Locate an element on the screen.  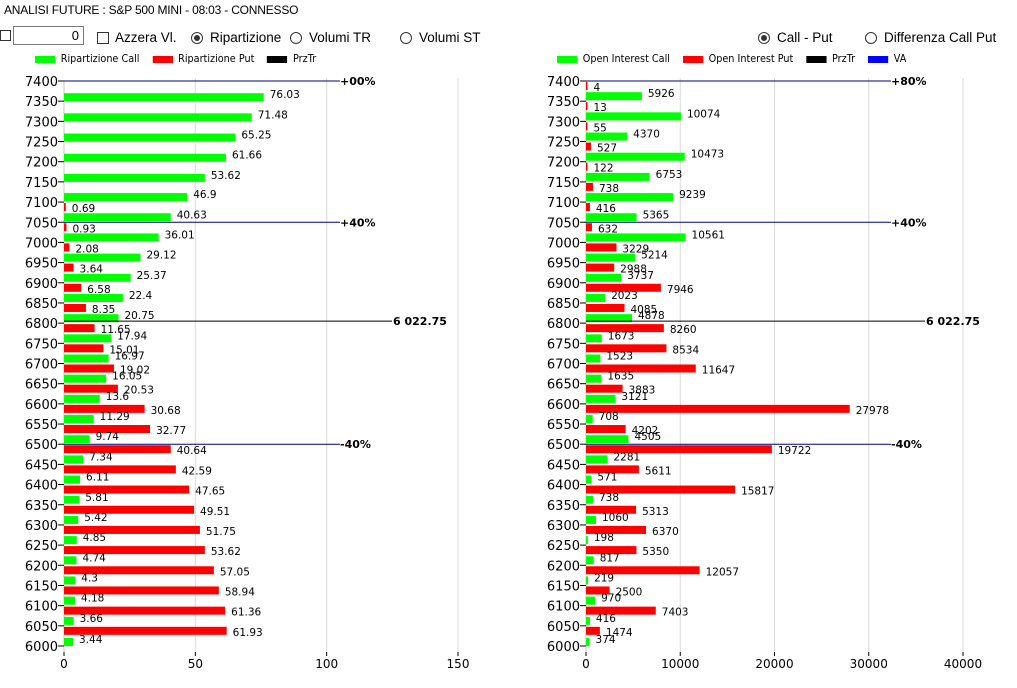
radio-call-put: Call - Put is located at coordinates (795, 37).